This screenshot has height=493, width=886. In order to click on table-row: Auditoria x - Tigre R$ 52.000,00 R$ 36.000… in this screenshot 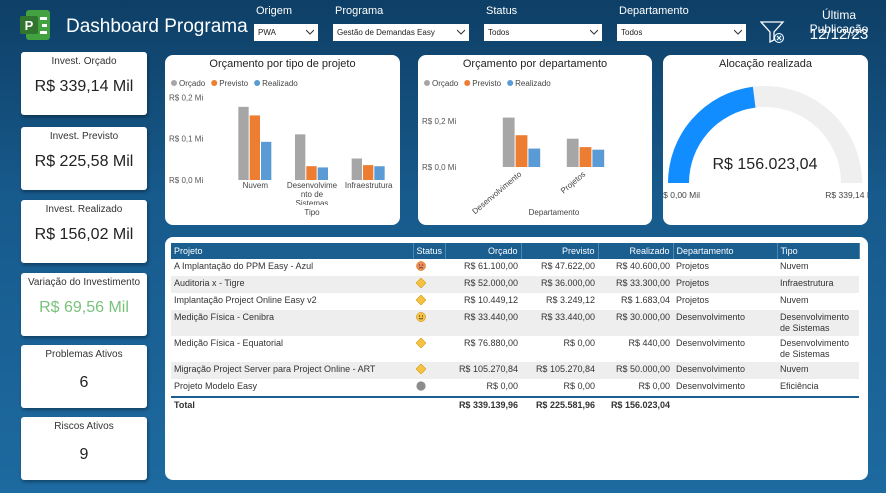, I will do `click(515, 284)`.